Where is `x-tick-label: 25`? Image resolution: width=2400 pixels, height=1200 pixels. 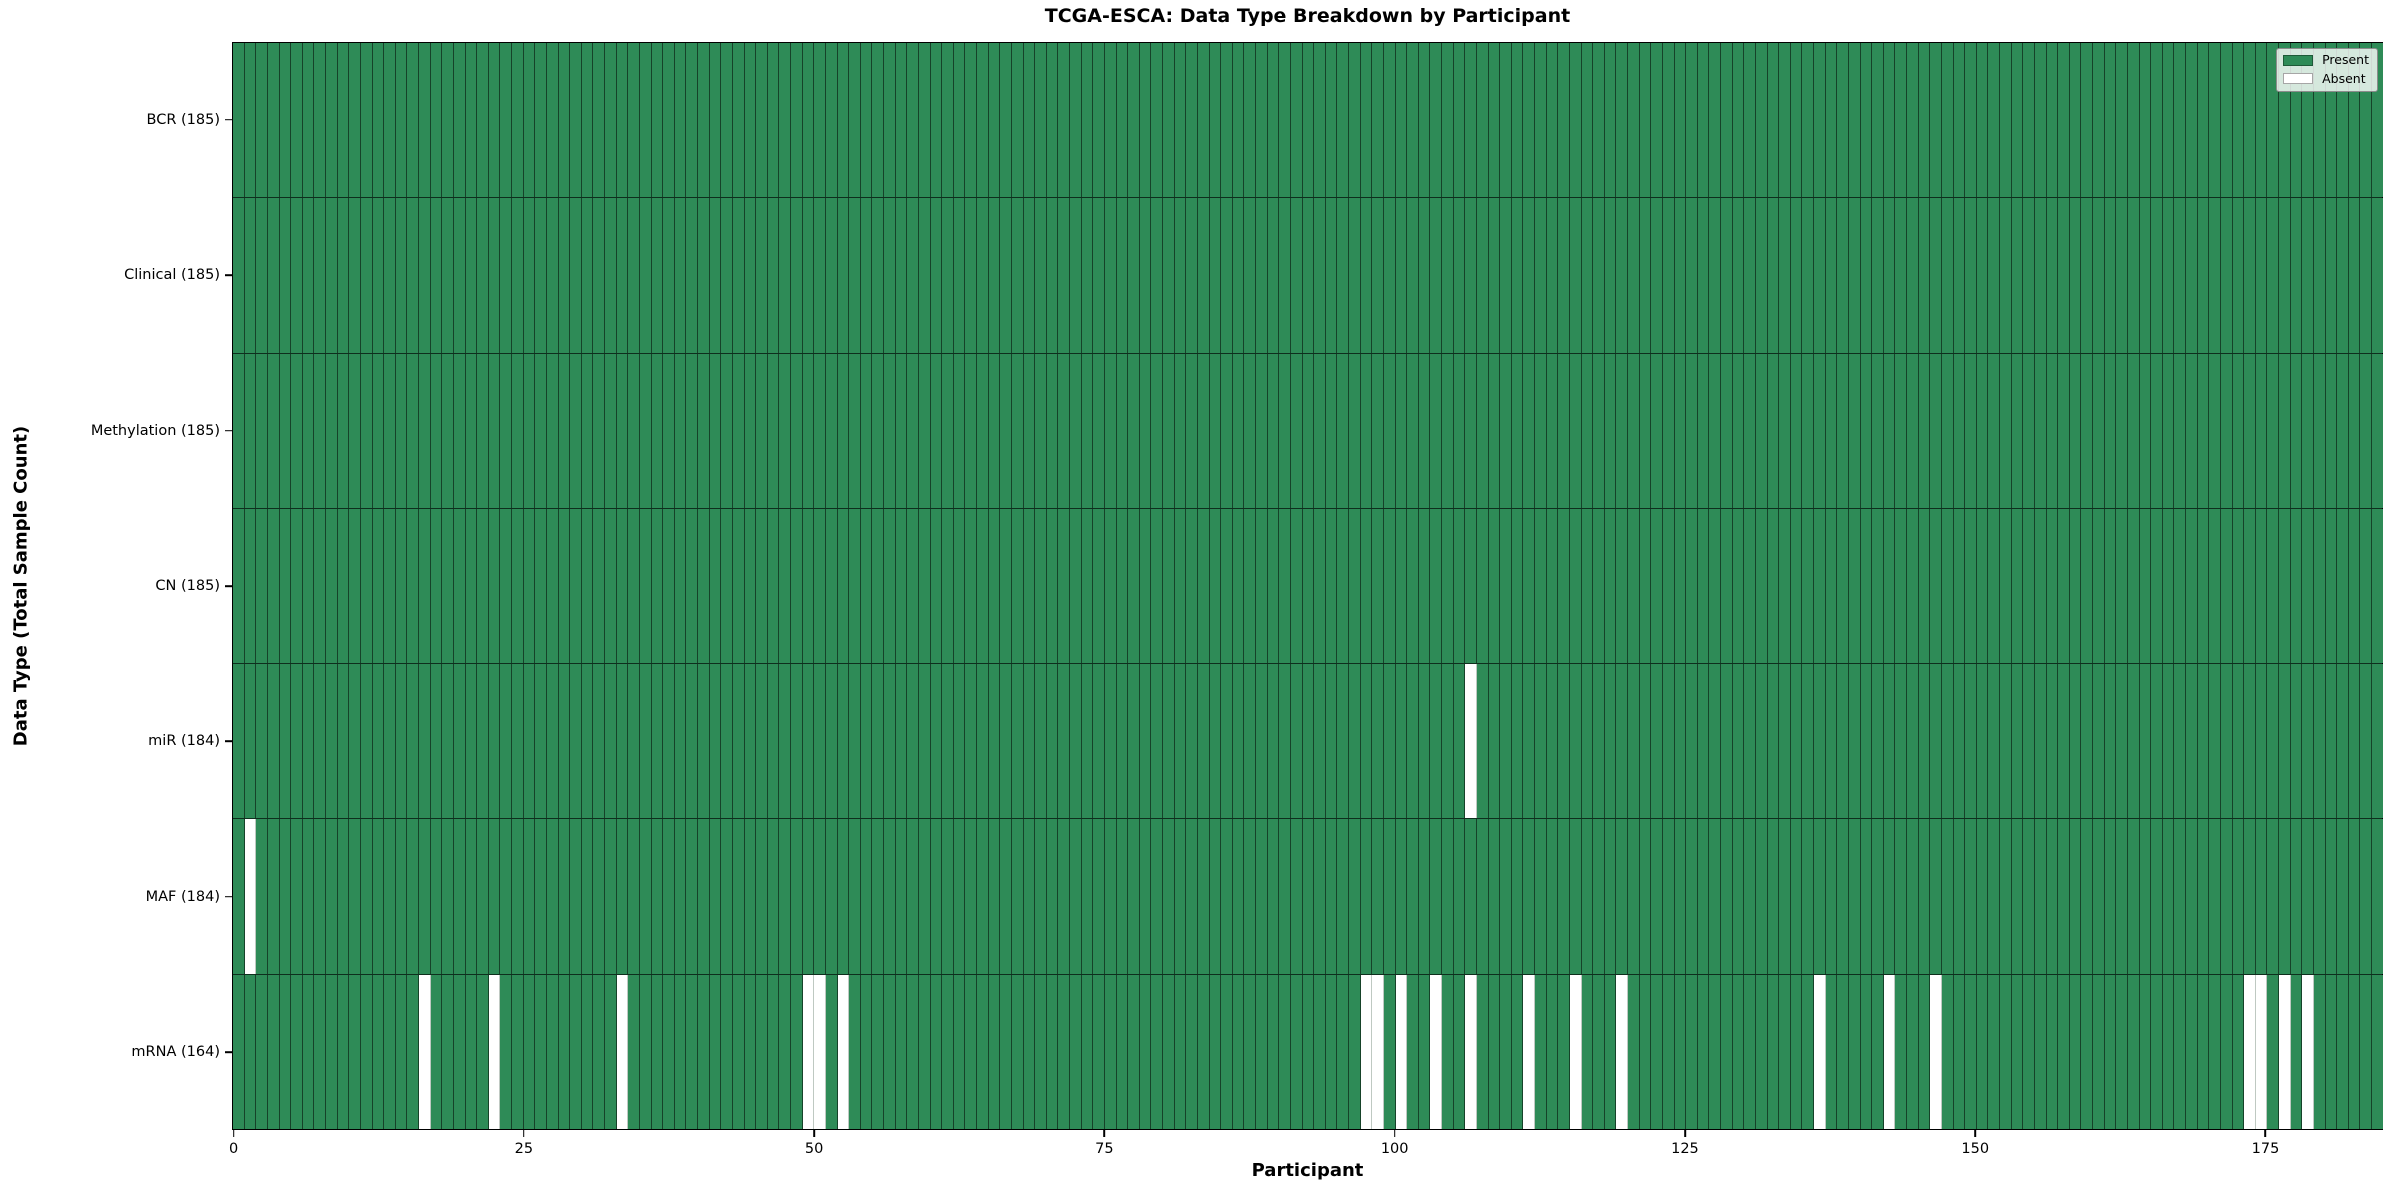 x-tick-label: 25 is located at coordinates (524, 1149).